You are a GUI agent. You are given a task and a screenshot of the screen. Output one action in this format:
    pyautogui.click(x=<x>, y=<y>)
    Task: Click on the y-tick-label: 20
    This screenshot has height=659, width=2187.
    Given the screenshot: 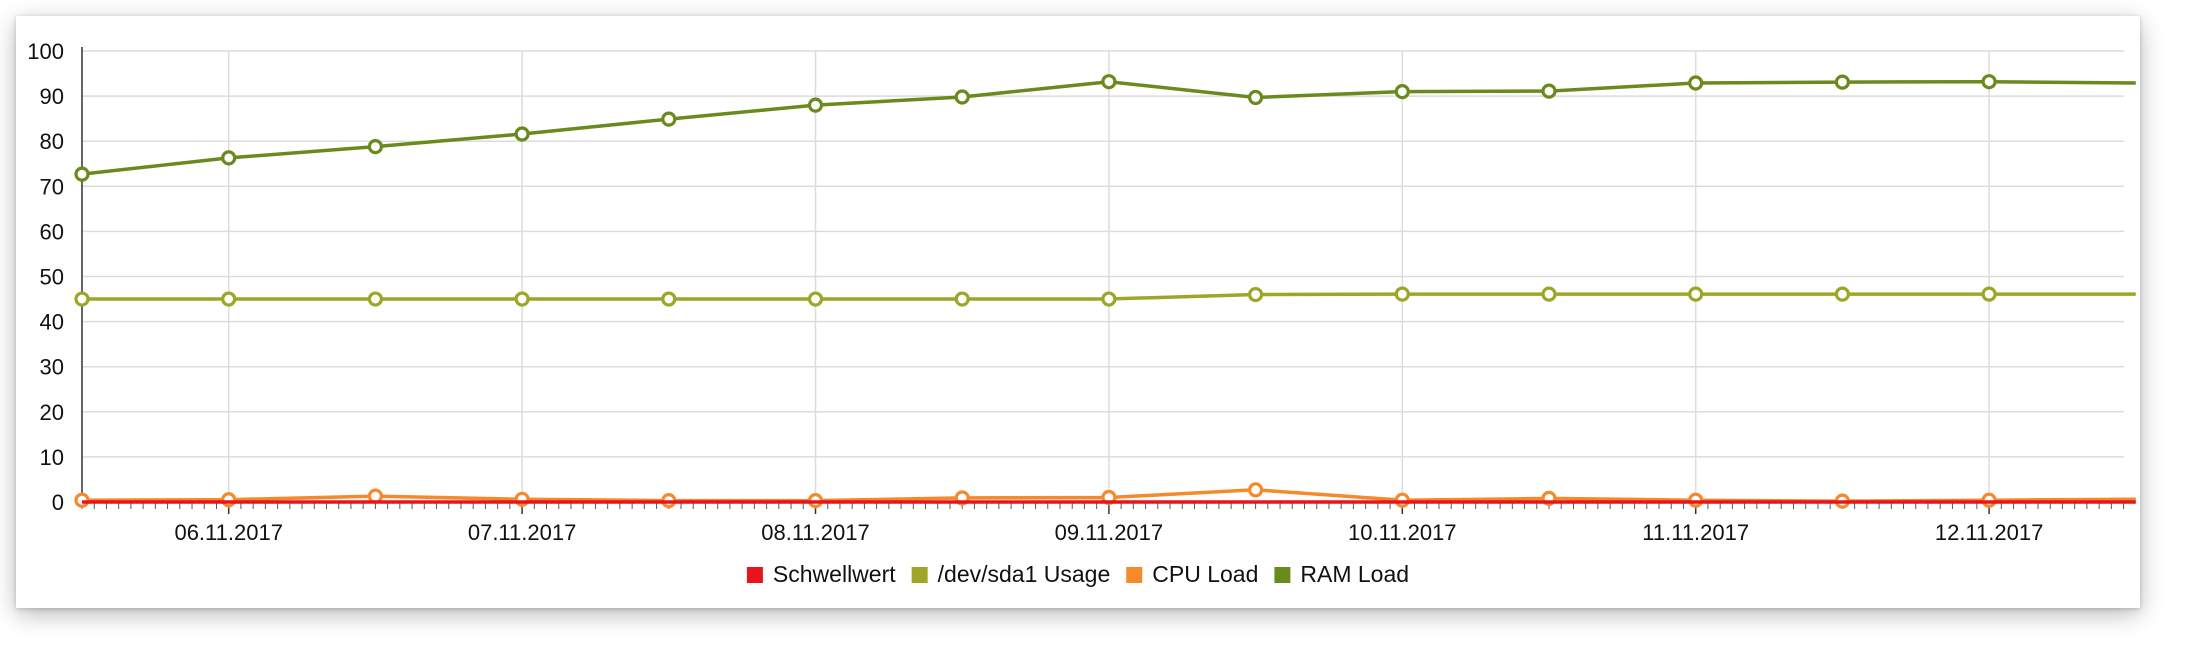 What is the action you would take?
    pyautogui.click(x=52, y=412)
    